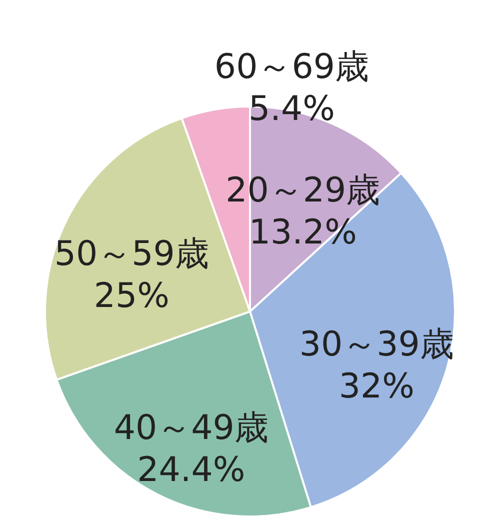 The width and height of the screenshot is (500, 519). What do you see at coordinates (132, 296) in the screenshot?
I see `data-label: 25%` at bounding box center [132, 296].